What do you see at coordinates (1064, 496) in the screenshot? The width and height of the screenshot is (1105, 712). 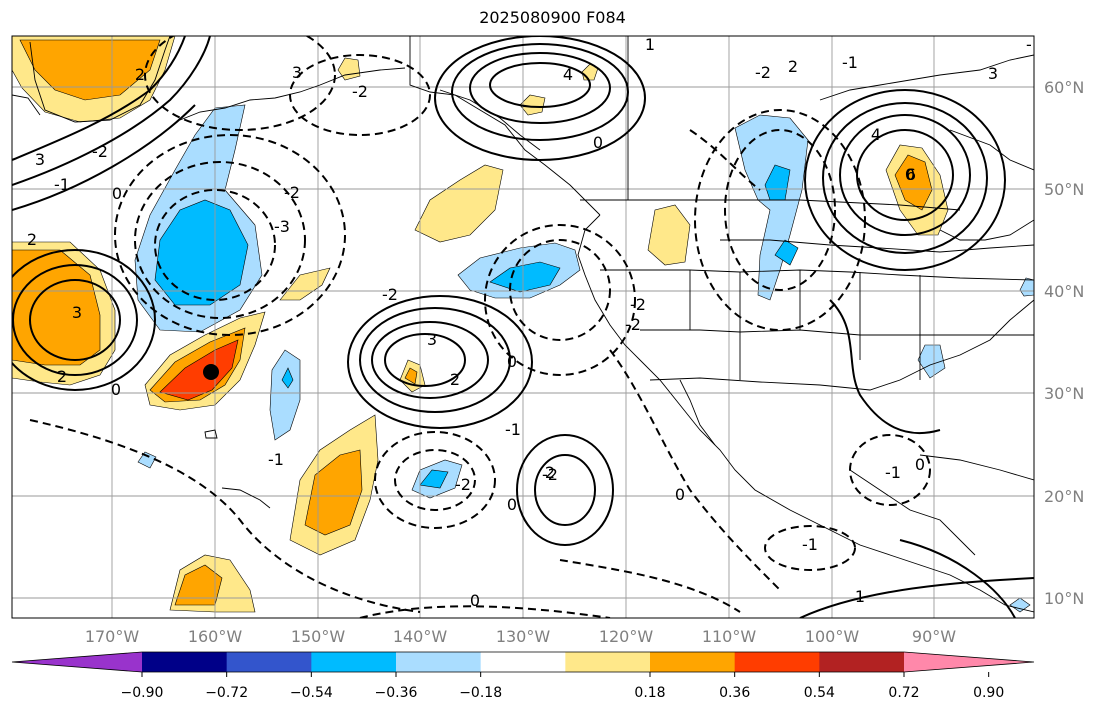 I see `lat-tick-label: 20°N` at bounding box center [1064, 496].